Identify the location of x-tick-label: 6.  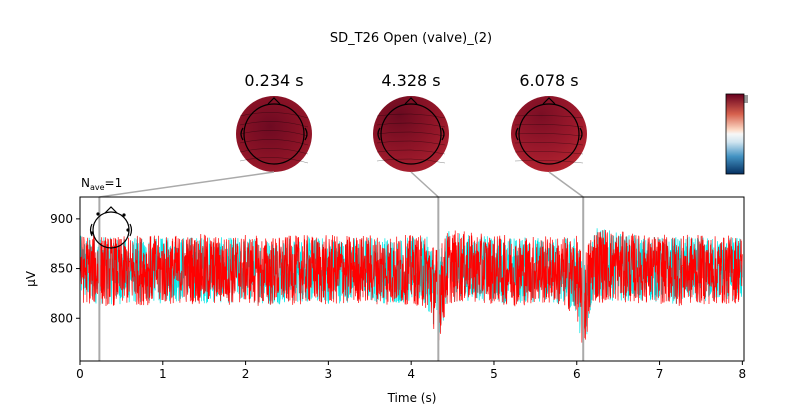
(577, 374).